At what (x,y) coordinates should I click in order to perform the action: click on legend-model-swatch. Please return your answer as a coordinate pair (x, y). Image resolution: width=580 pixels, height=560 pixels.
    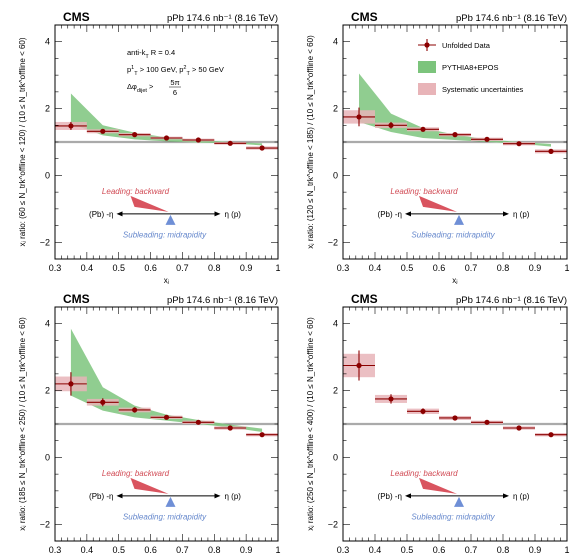
    Looking at the image, I should click on (427, 67).